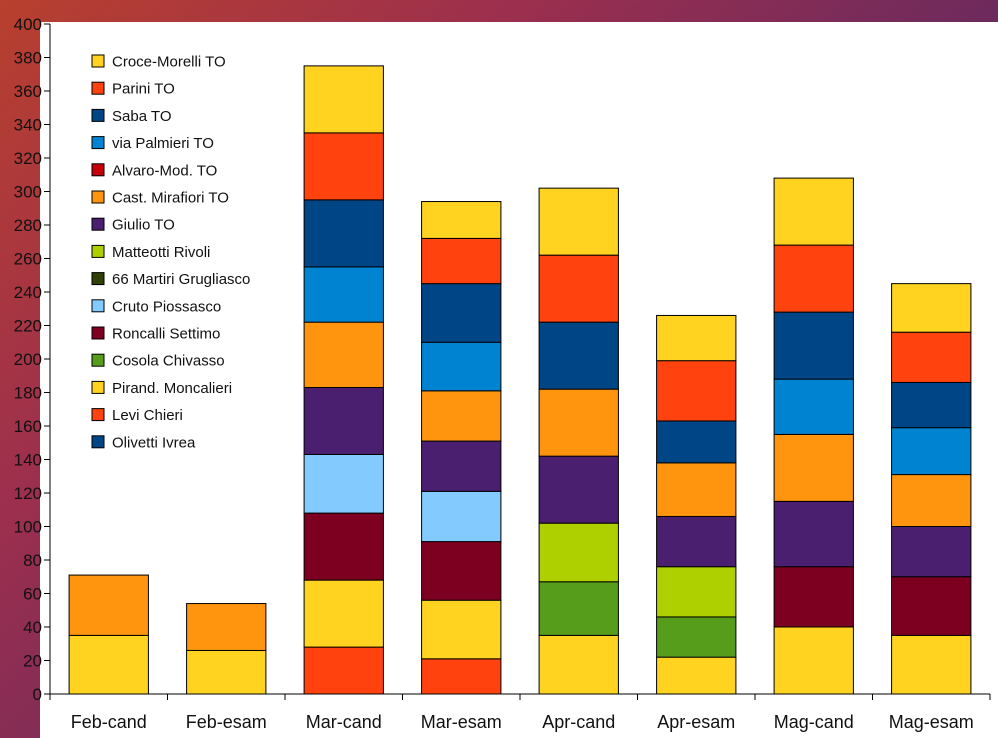  Describe the element at coordinates (28, 259) in the screenshot. I see `y-tick-label: 260` at that location.